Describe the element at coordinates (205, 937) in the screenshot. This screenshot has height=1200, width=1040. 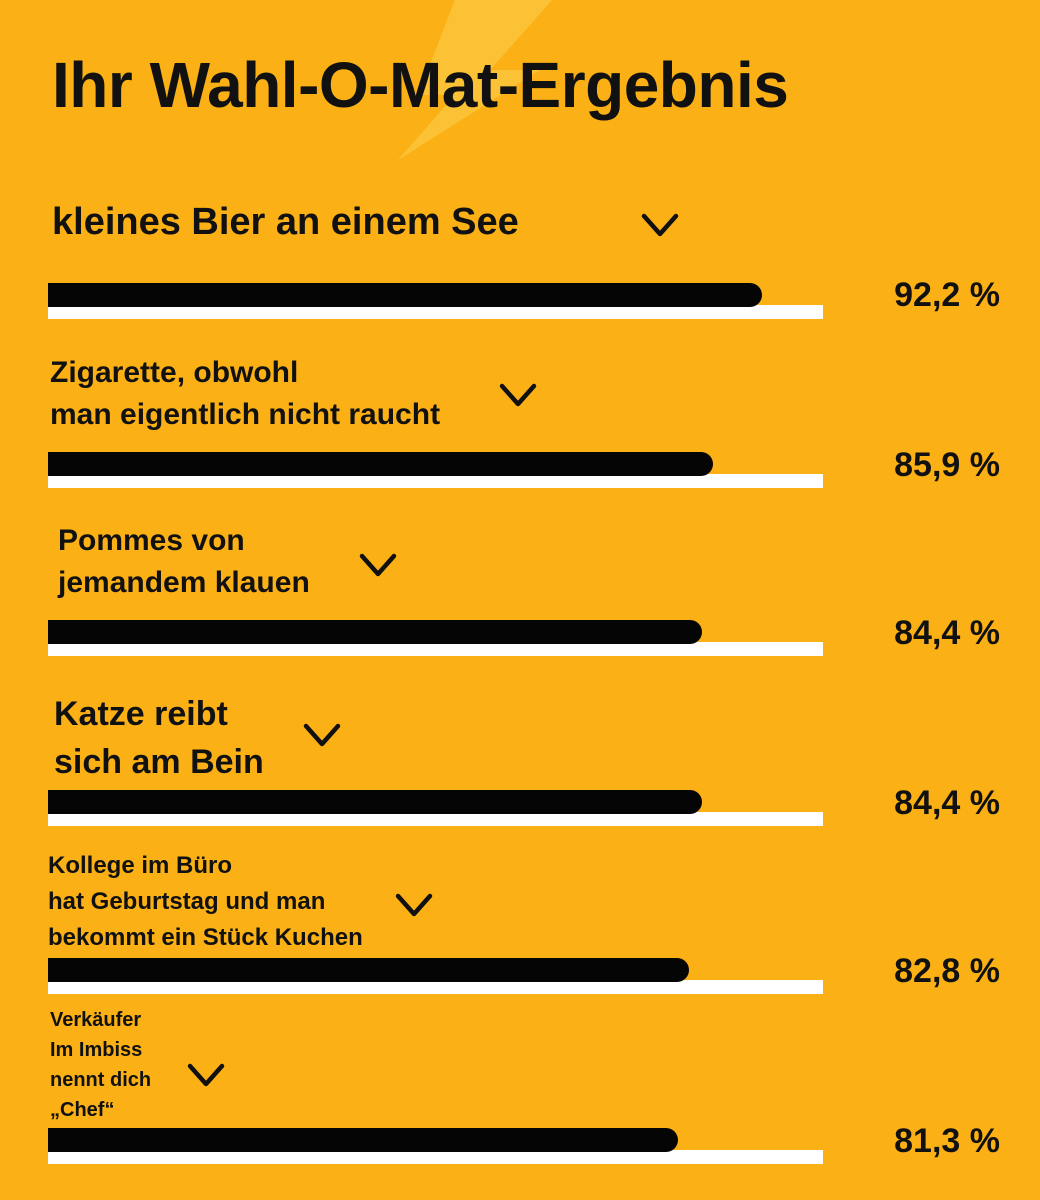
I see `result-label-line: bekommt ein Stück Kuchen` at that location.